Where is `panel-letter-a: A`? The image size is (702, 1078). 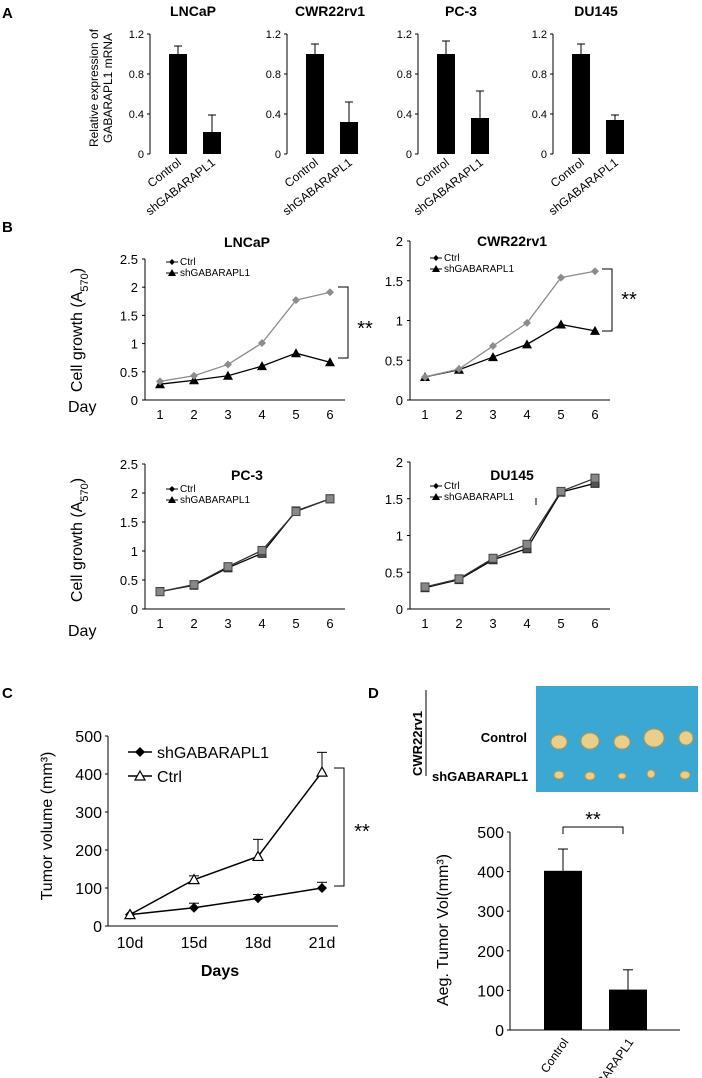
panel-letter-a: A is located at coordinates (7, 13).